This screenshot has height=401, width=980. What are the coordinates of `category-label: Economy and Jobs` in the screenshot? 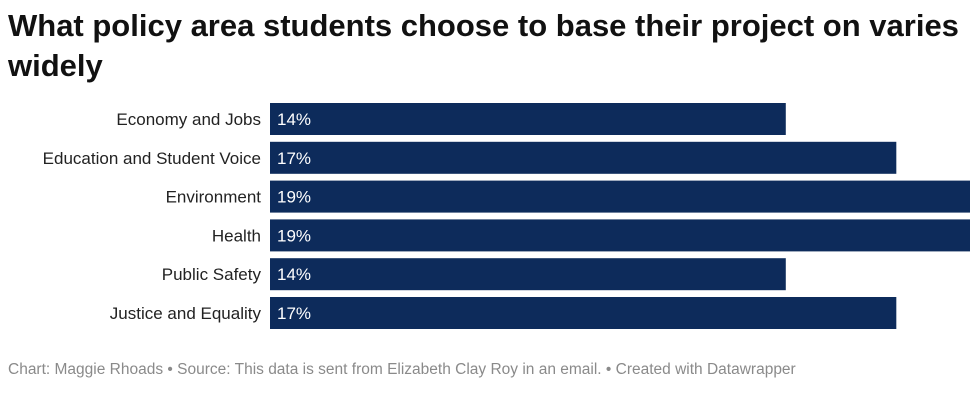 It's located at (188, 119).